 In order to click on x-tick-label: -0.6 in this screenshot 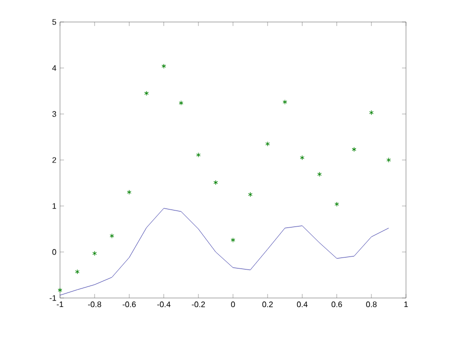, I will do `click(129, 305)`.